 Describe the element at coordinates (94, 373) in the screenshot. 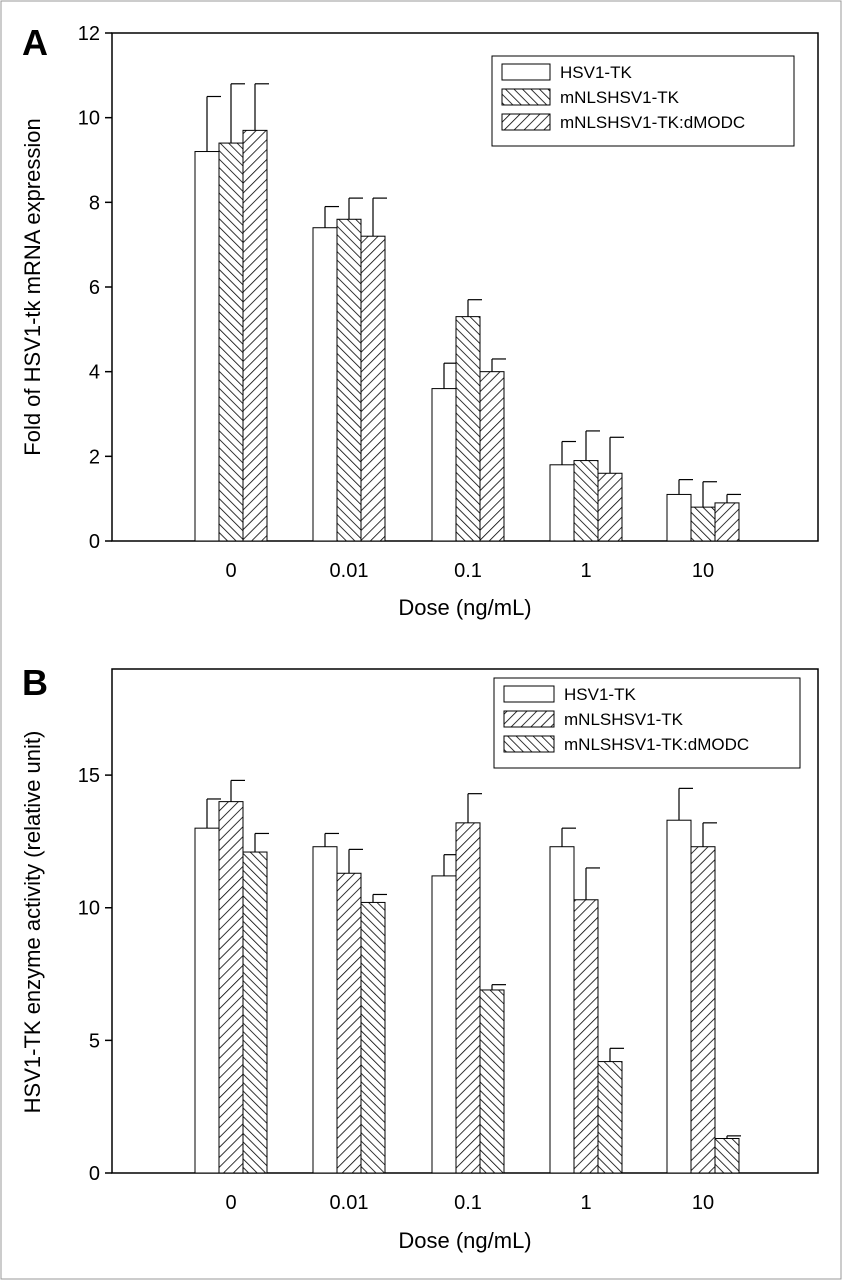

I see `y-tick-label: 4` at that location.